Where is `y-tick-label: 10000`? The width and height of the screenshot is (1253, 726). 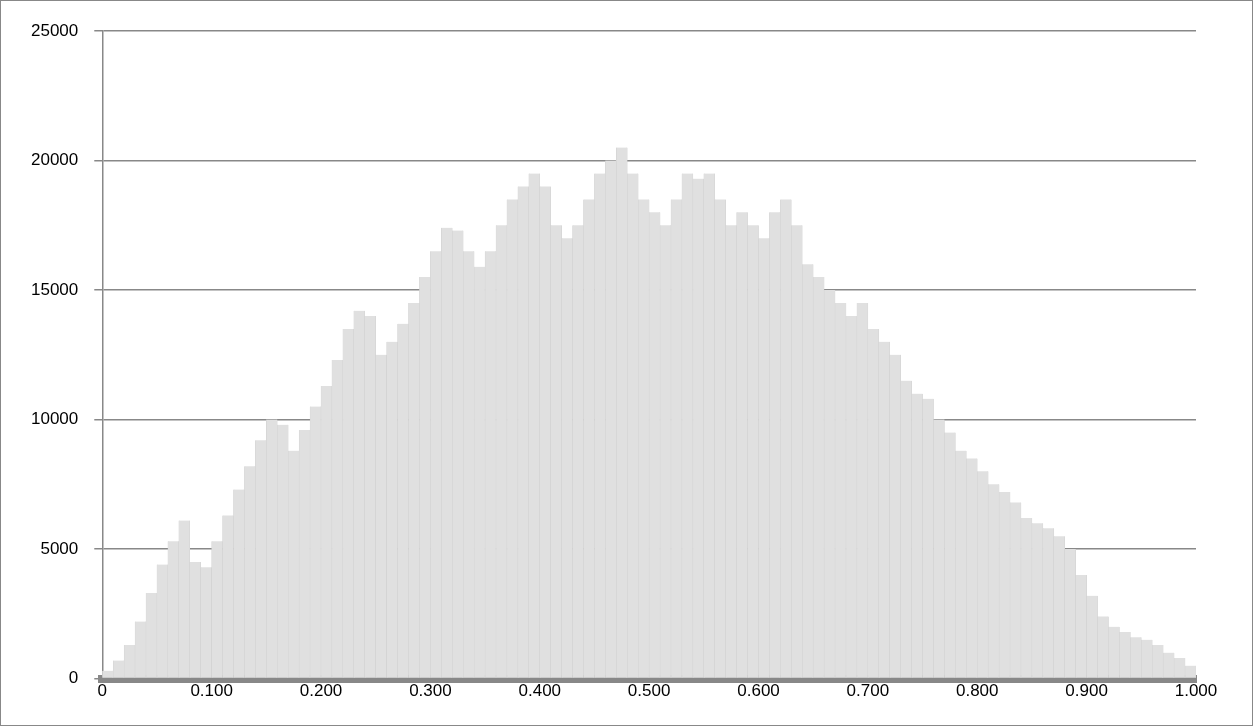 y-tick-label: 10000 is located at coordinates (54, 419).